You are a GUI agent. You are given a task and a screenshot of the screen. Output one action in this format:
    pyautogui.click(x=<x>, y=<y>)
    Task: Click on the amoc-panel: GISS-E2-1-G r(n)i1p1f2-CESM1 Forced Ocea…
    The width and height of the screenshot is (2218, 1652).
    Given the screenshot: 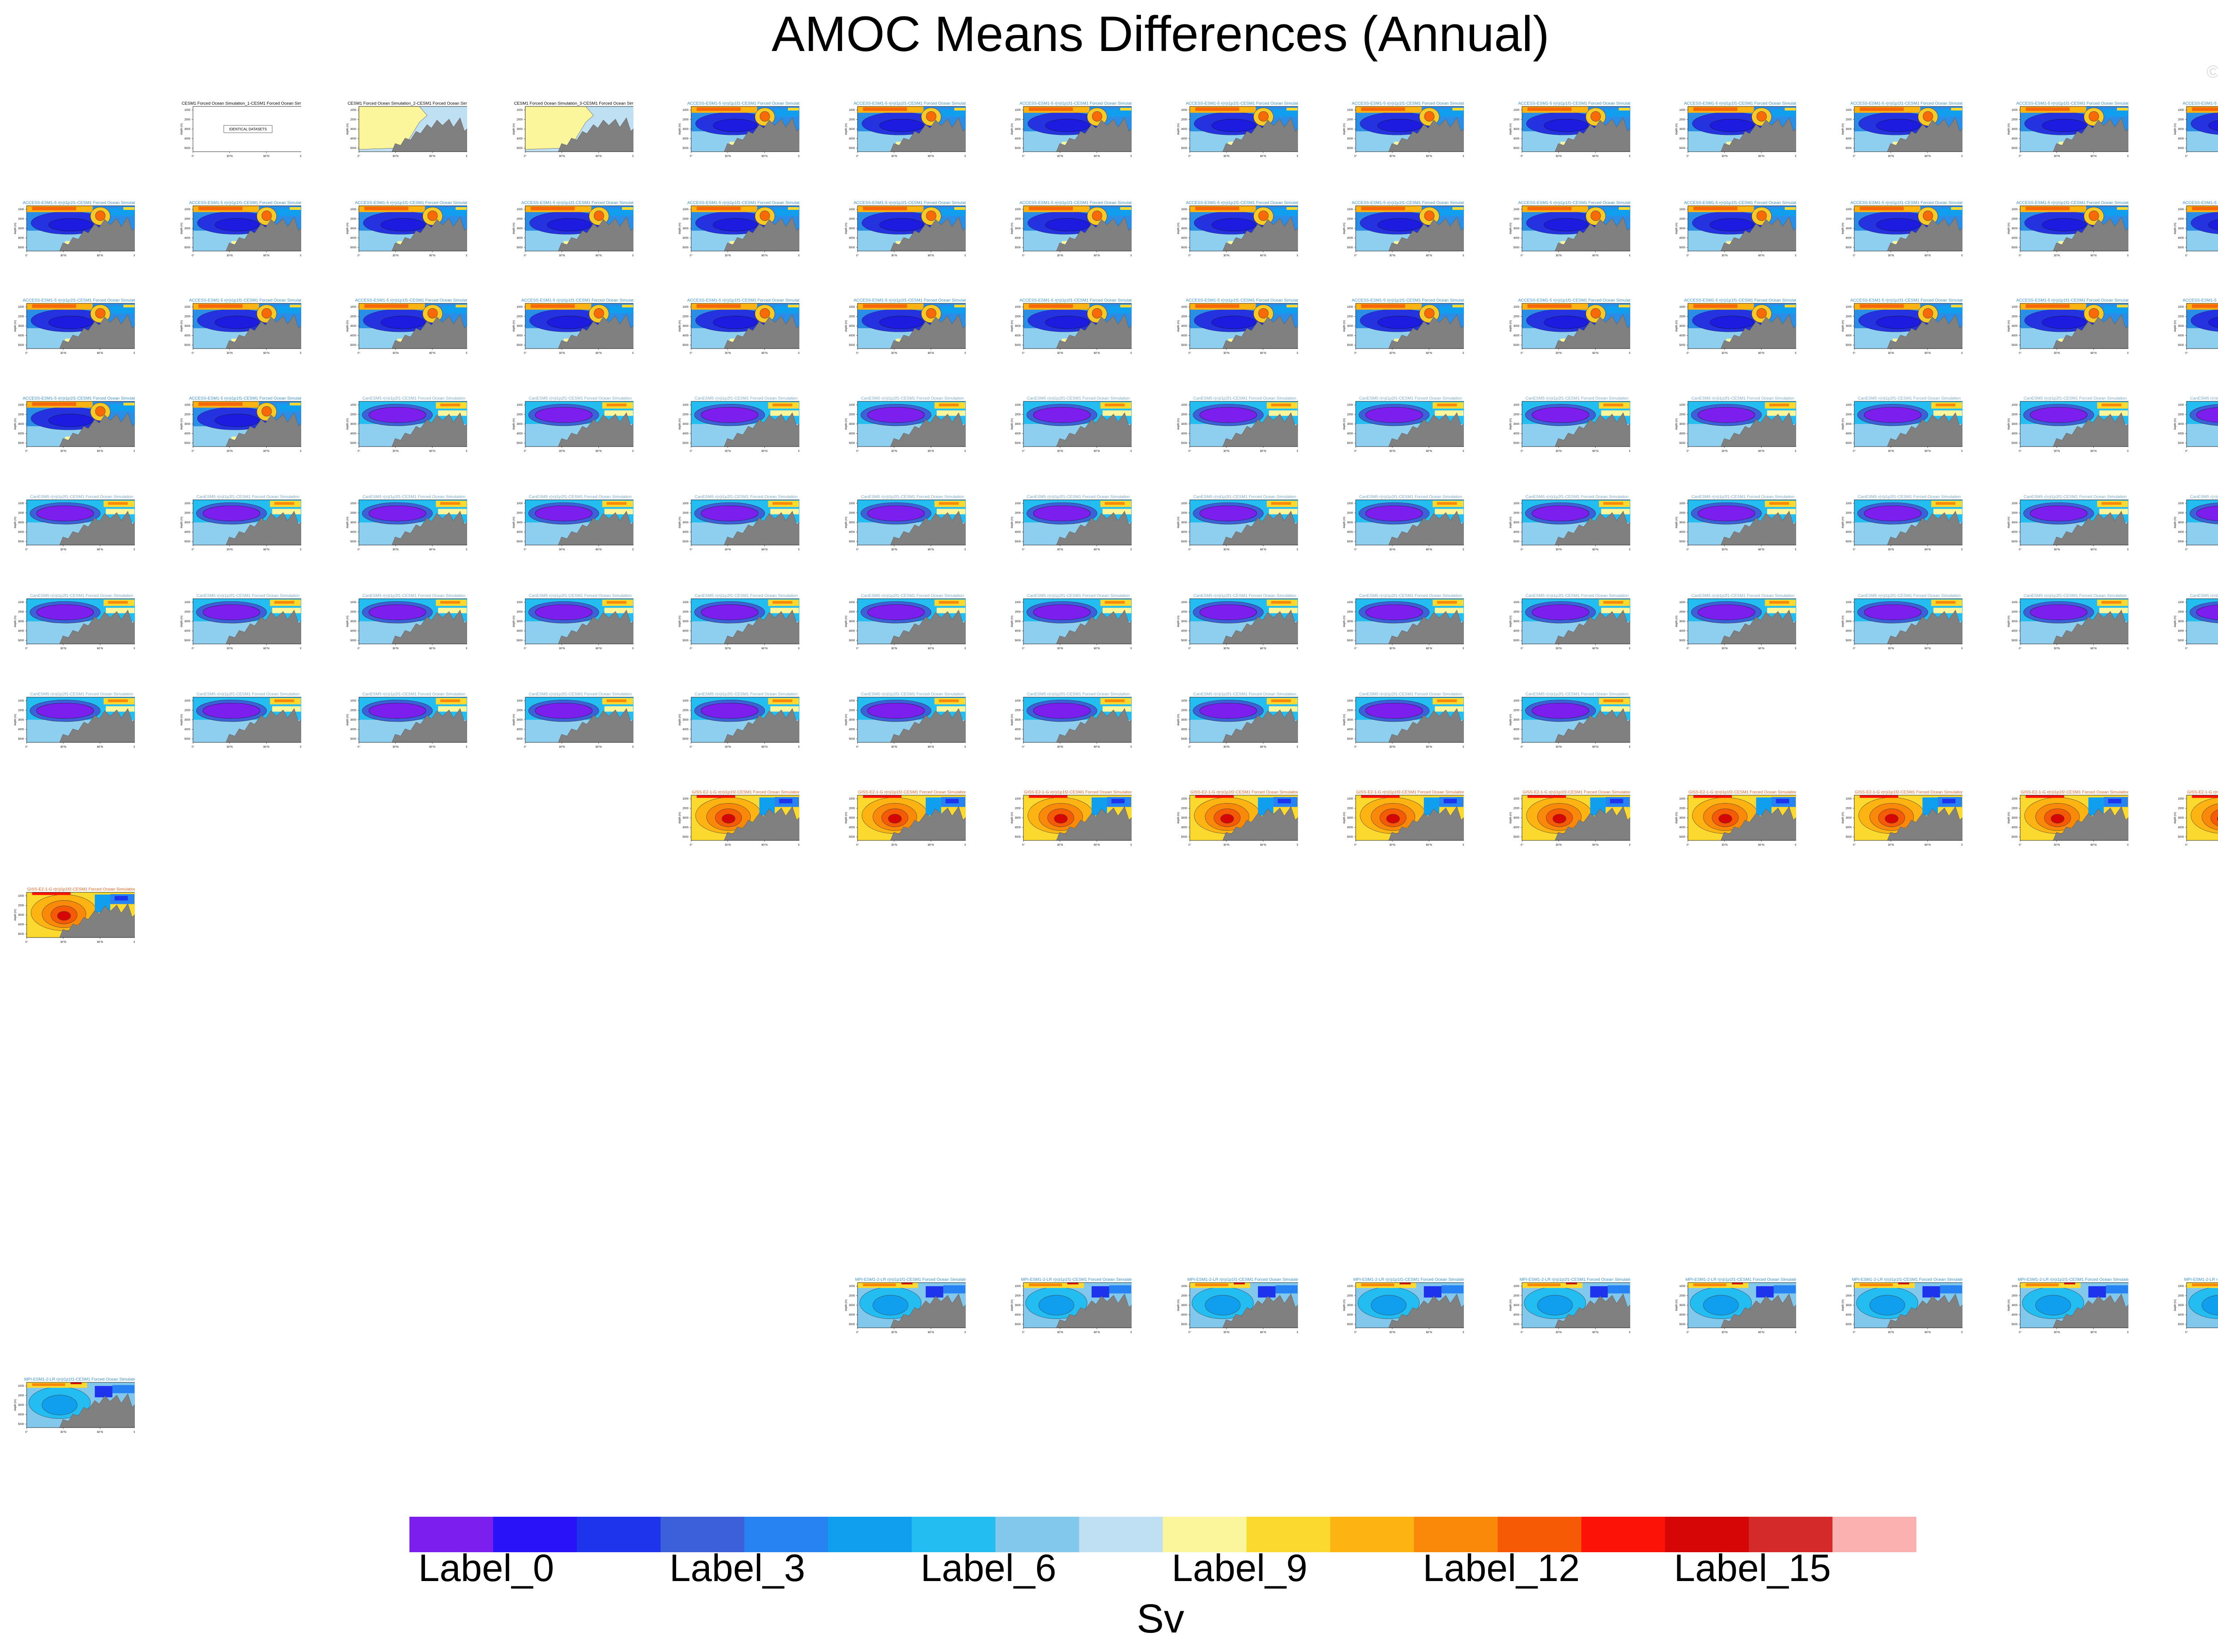 What is the action you would take?
    pyautogui.click(x=1570, y=819)
    